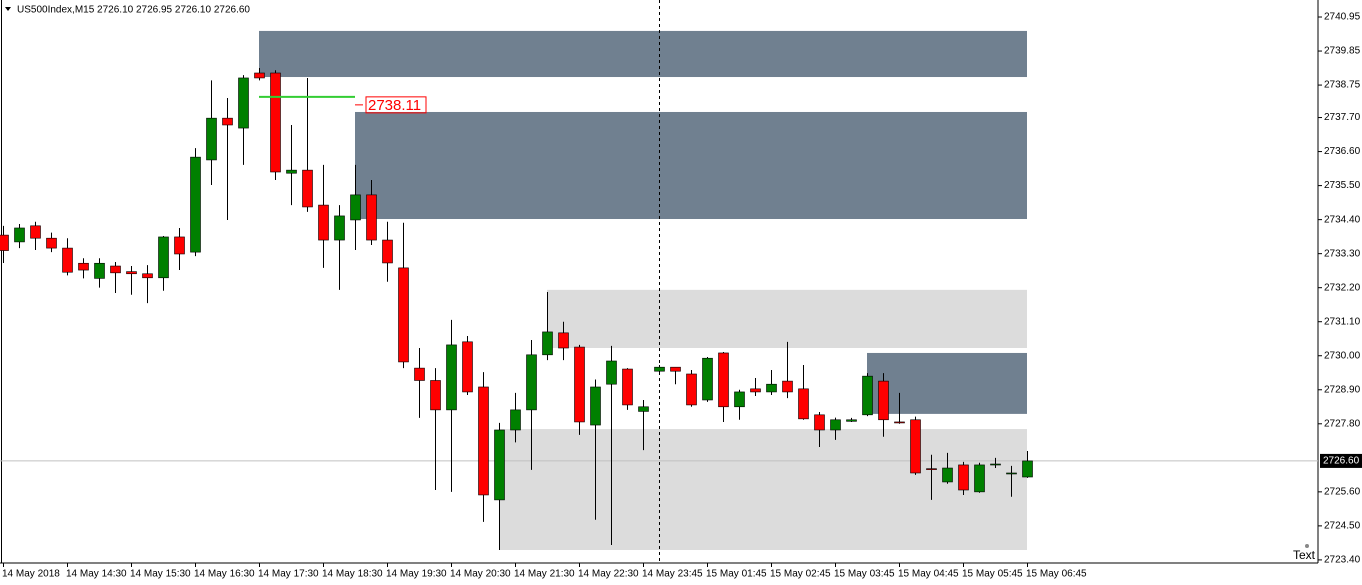 The height and width of the screenshot is (585, 1362). What do you see at coordinates (1342, 560) in the screenshot?
I see `y-tick-label: 2723.40` at bounding box center [1342, 560].